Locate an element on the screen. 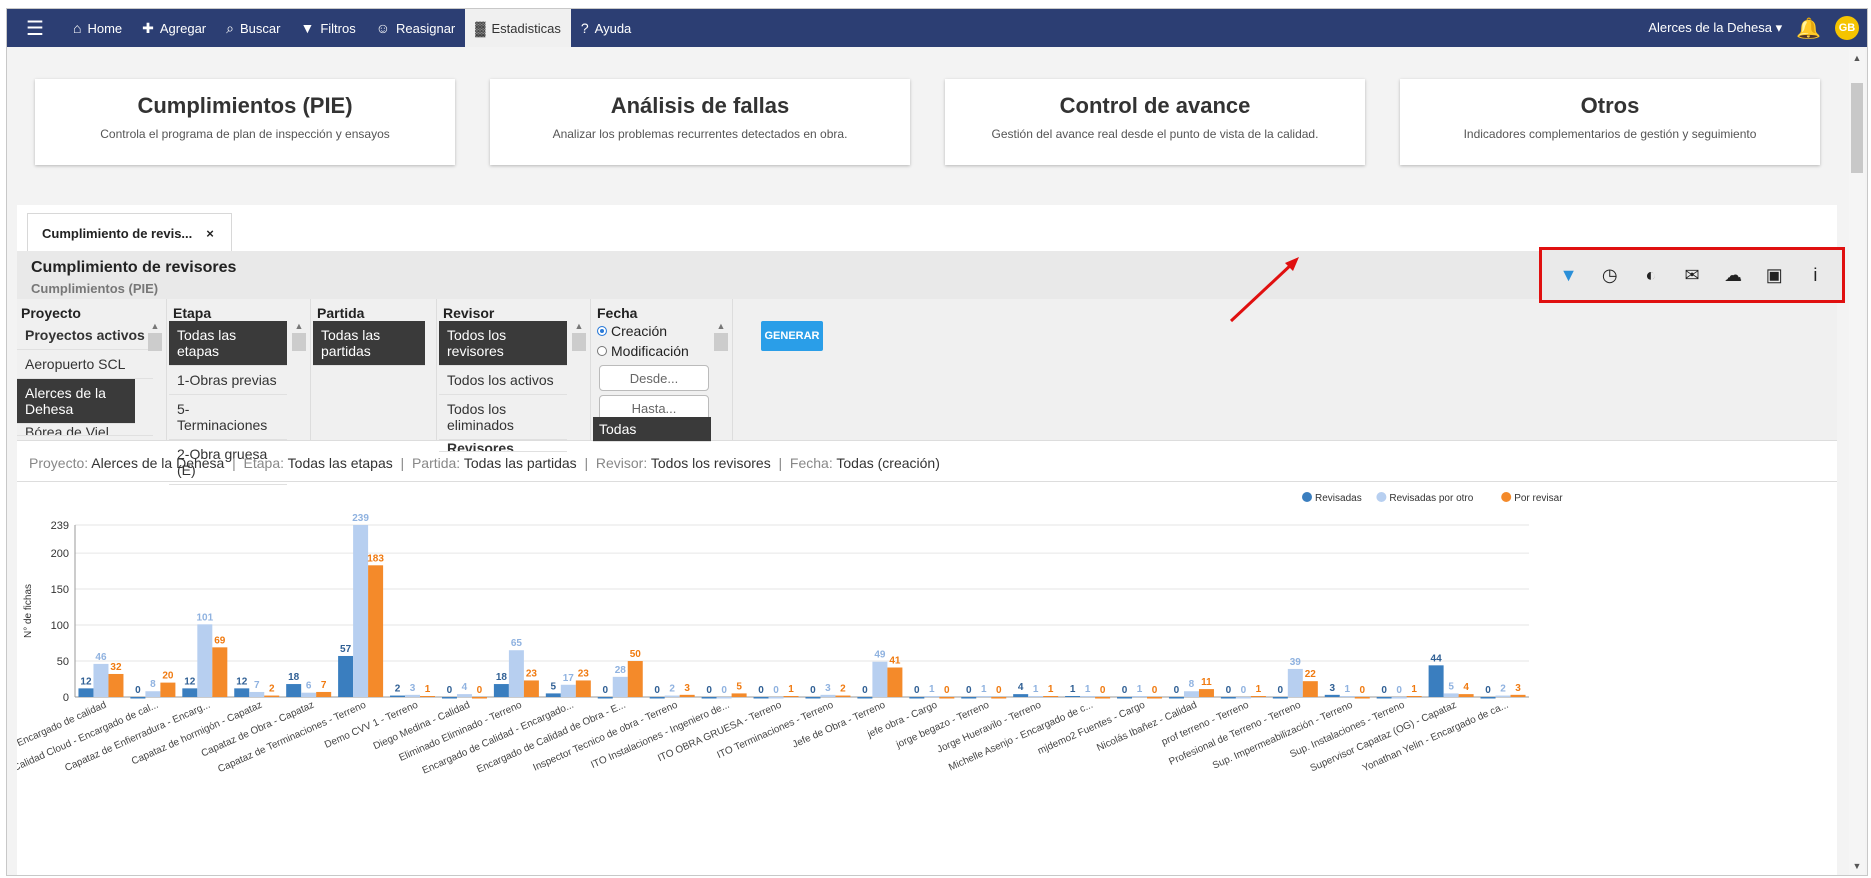 Image resolution: width=1871 pixels, height=878 pixels. nav-label: Ayuda is located at coordinates (613, 28).